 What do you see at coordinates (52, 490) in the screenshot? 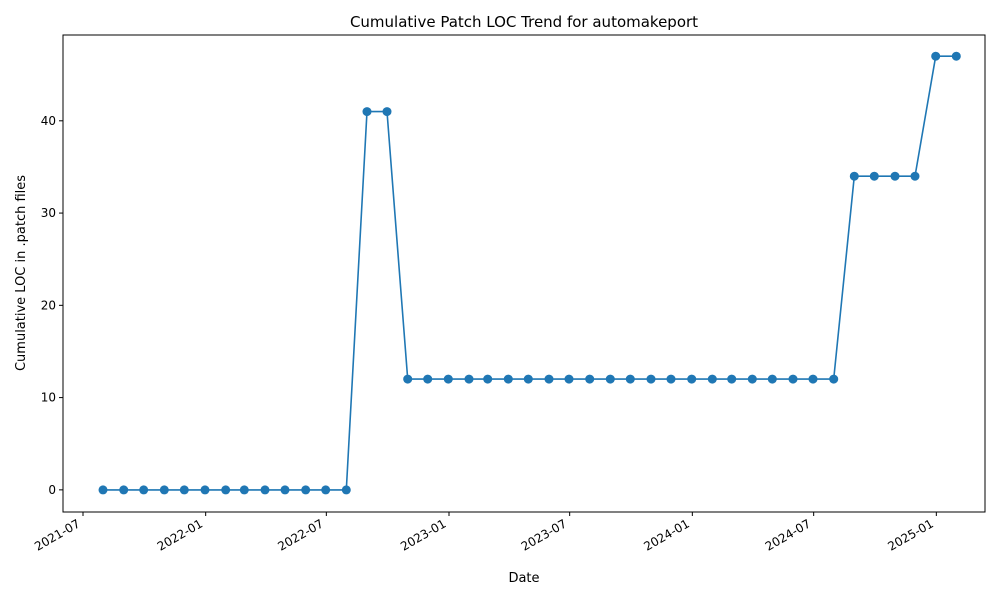
I see `y-tick-label: 0` at bounding box center [52, 490].